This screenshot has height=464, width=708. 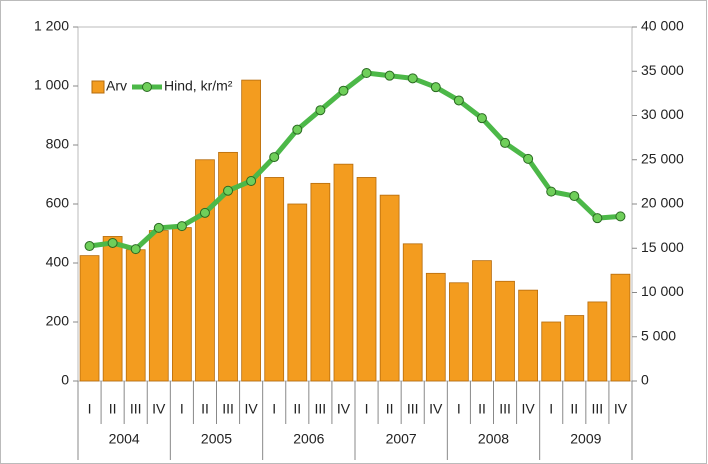 I want to click on y-tick-label: 1 200, so click(x=51, y=26).